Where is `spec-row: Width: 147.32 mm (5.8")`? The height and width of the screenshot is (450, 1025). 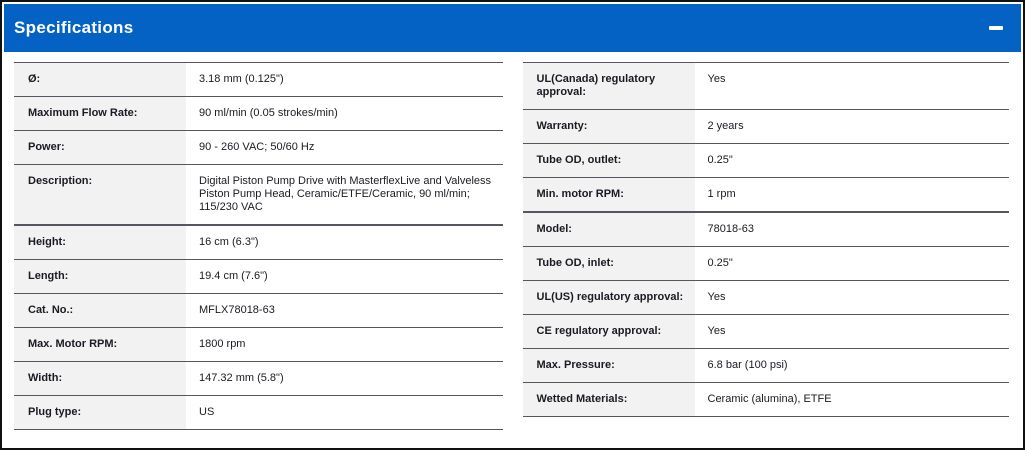 spec-row: Width: 147.32 mm (5.8") is located at coordinates (258, 378).